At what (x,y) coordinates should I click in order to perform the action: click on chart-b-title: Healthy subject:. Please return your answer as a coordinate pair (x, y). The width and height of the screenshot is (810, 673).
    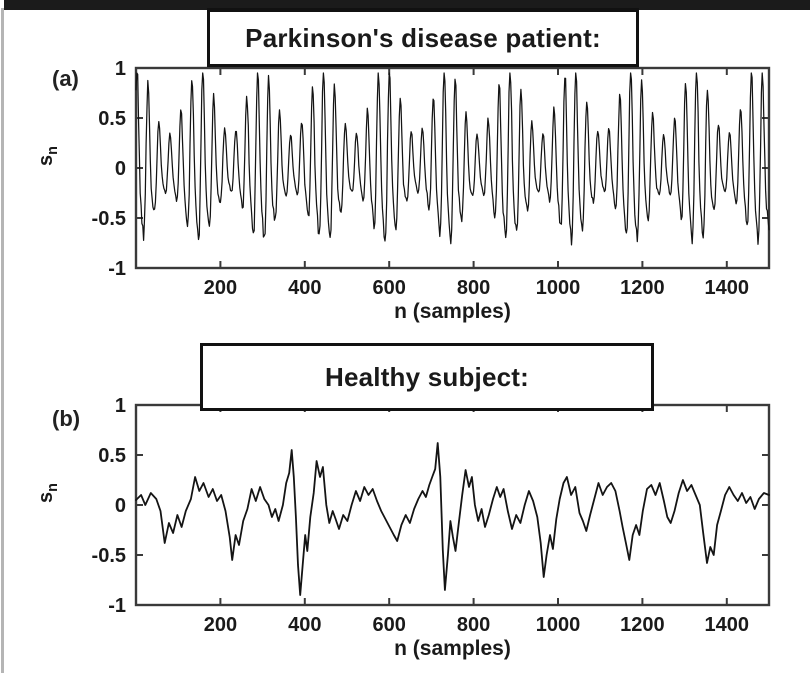
    Looking at the image, I should click on (427, 376).